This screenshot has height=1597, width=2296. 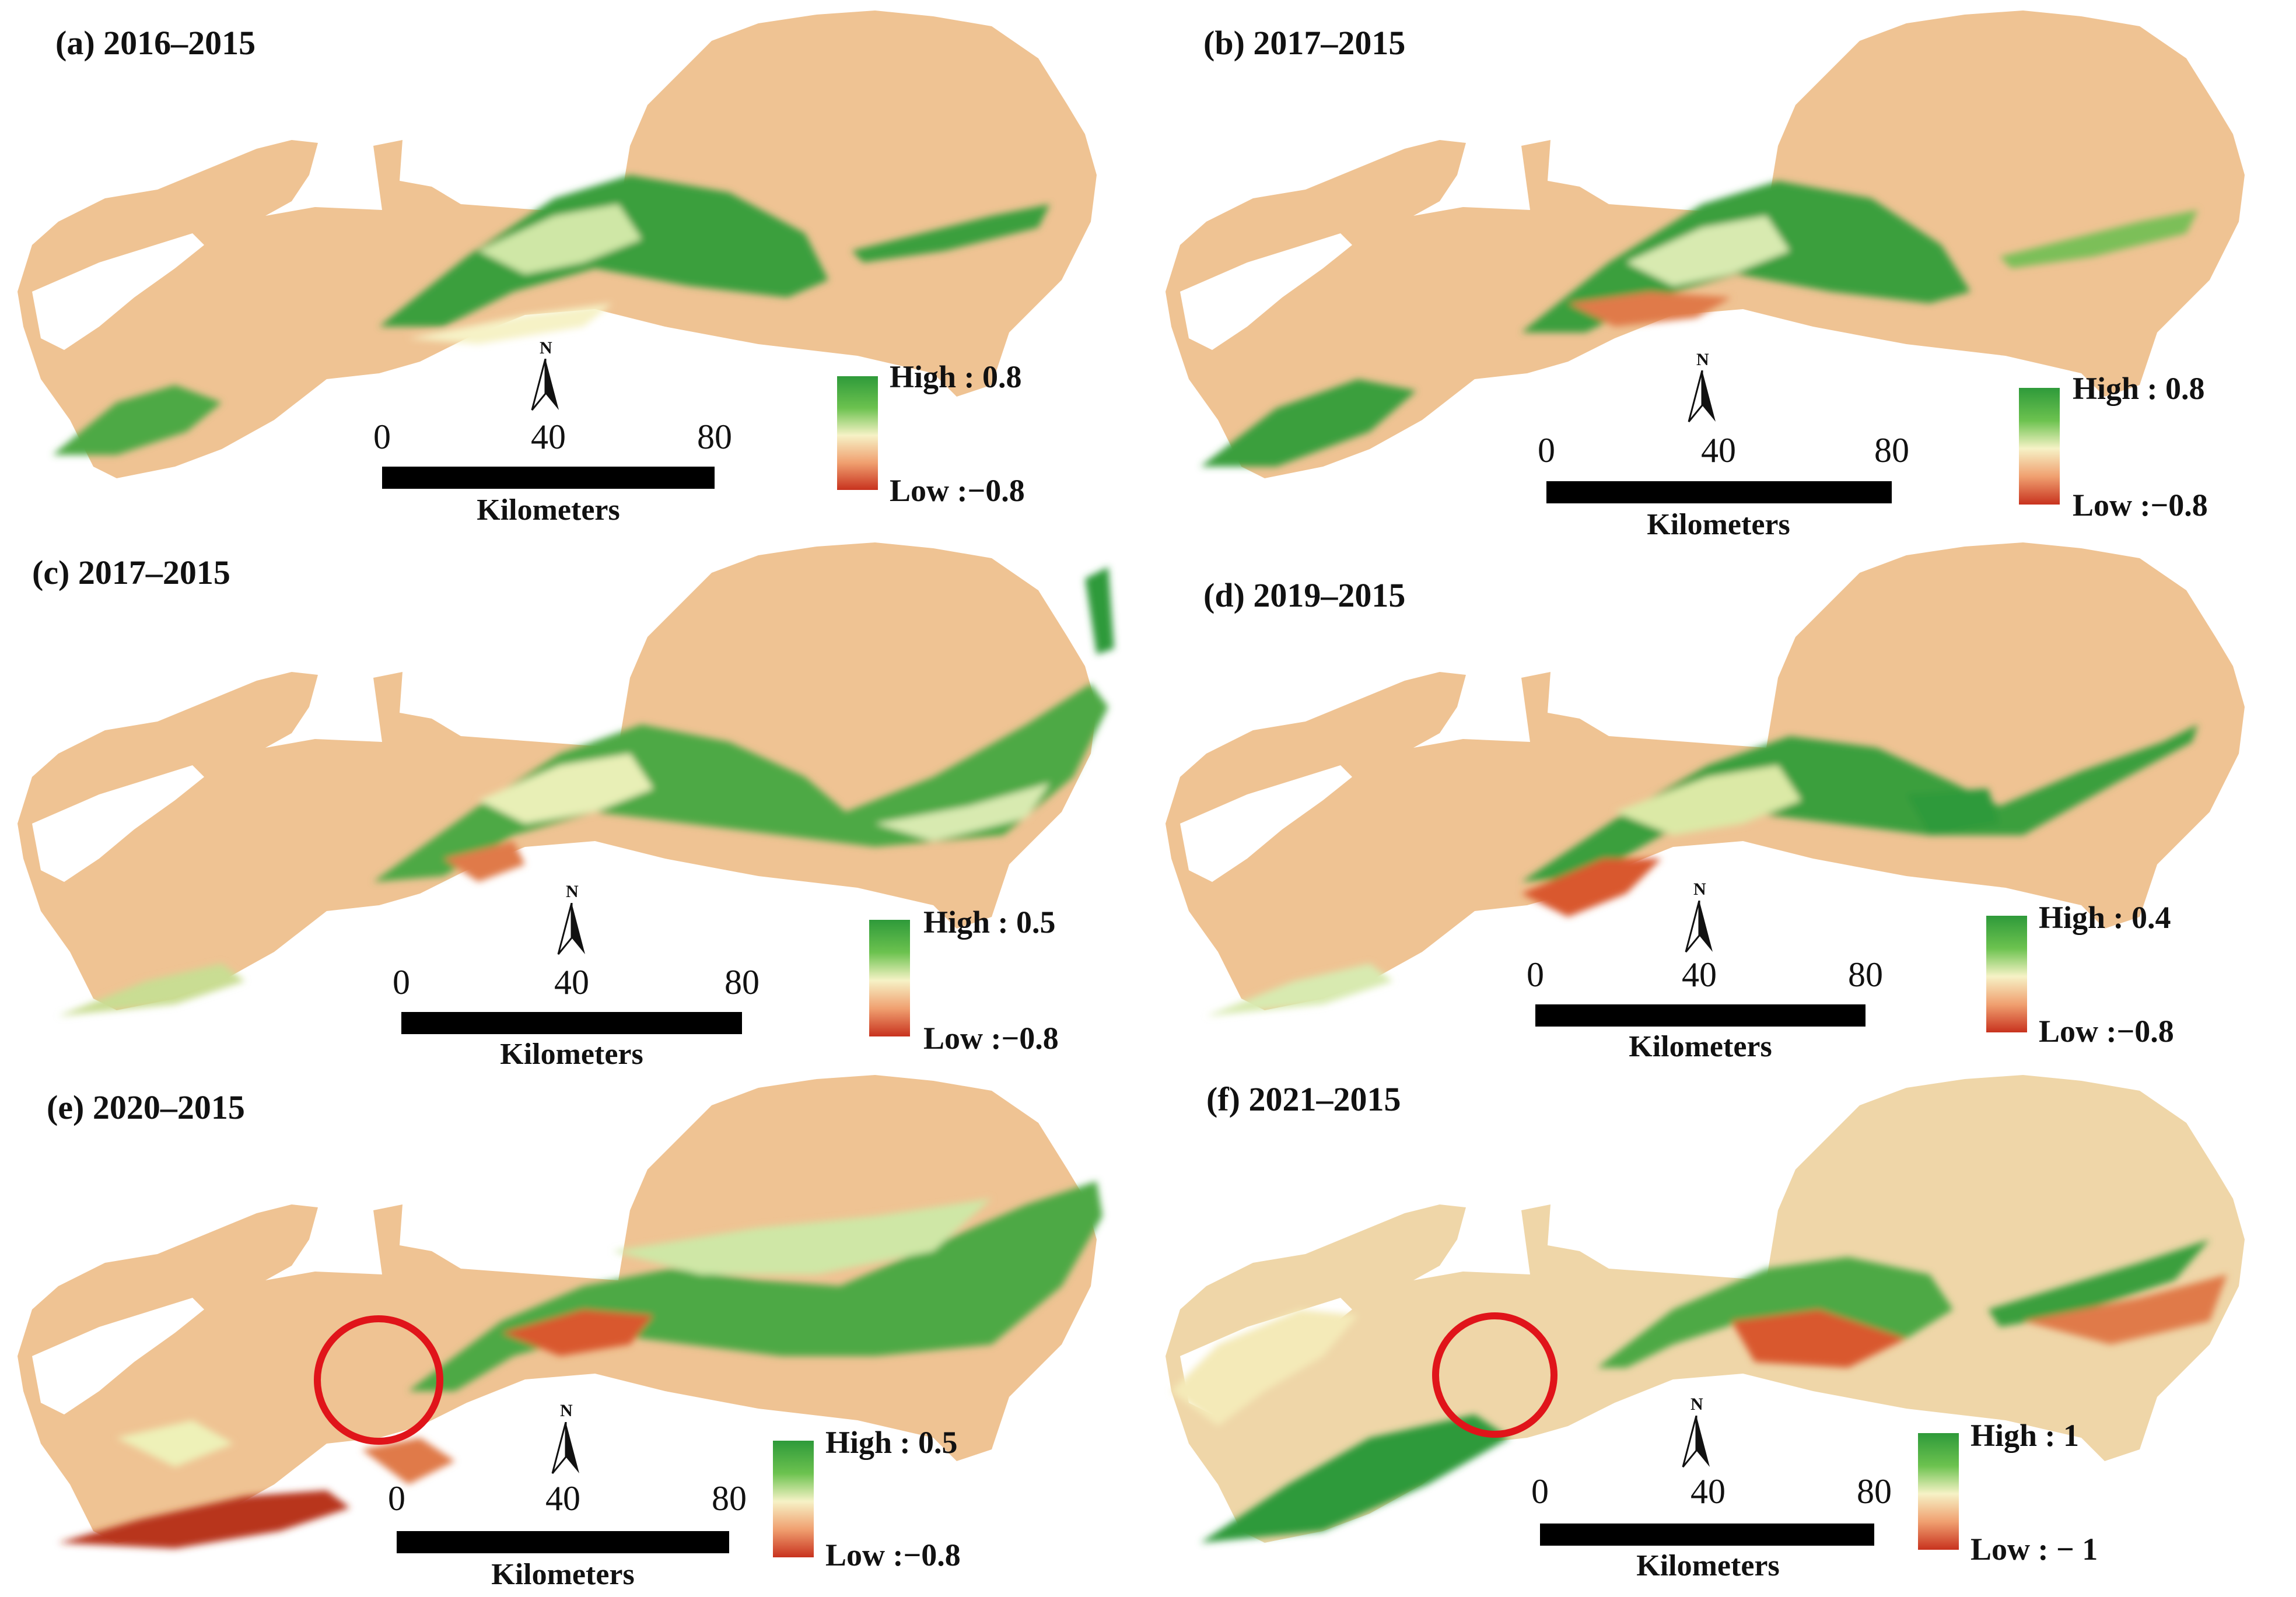 What do you see at coordinates (155, 43) in the screenshot?
I see `panel-title: (a) 2016–2015` at bounding box center [155, 43].